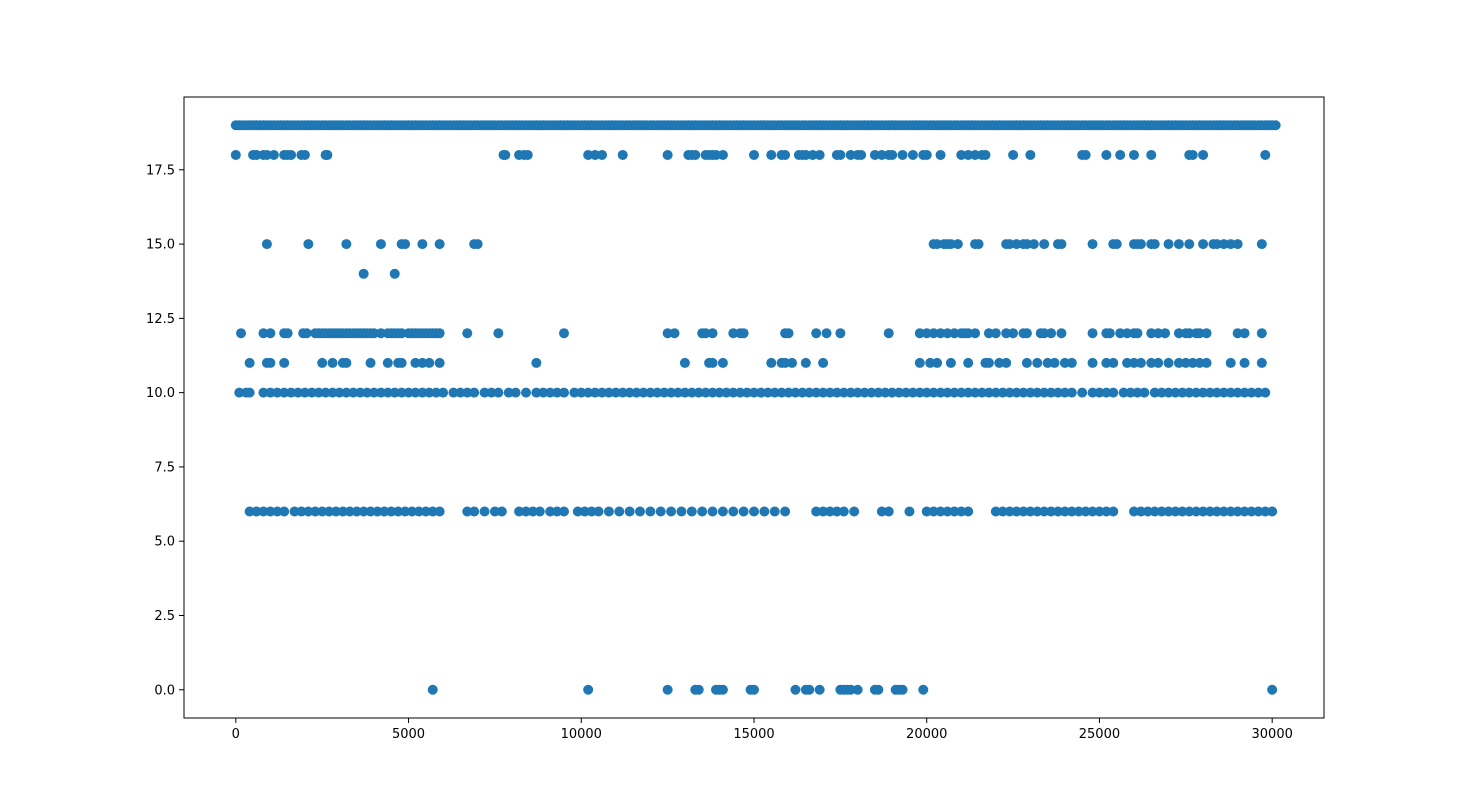  Describe the element at coordinates (762, 730) in the screenshot. I see `x-axis: 0 5000 10000 15000 20000 25000 30000` at that location.